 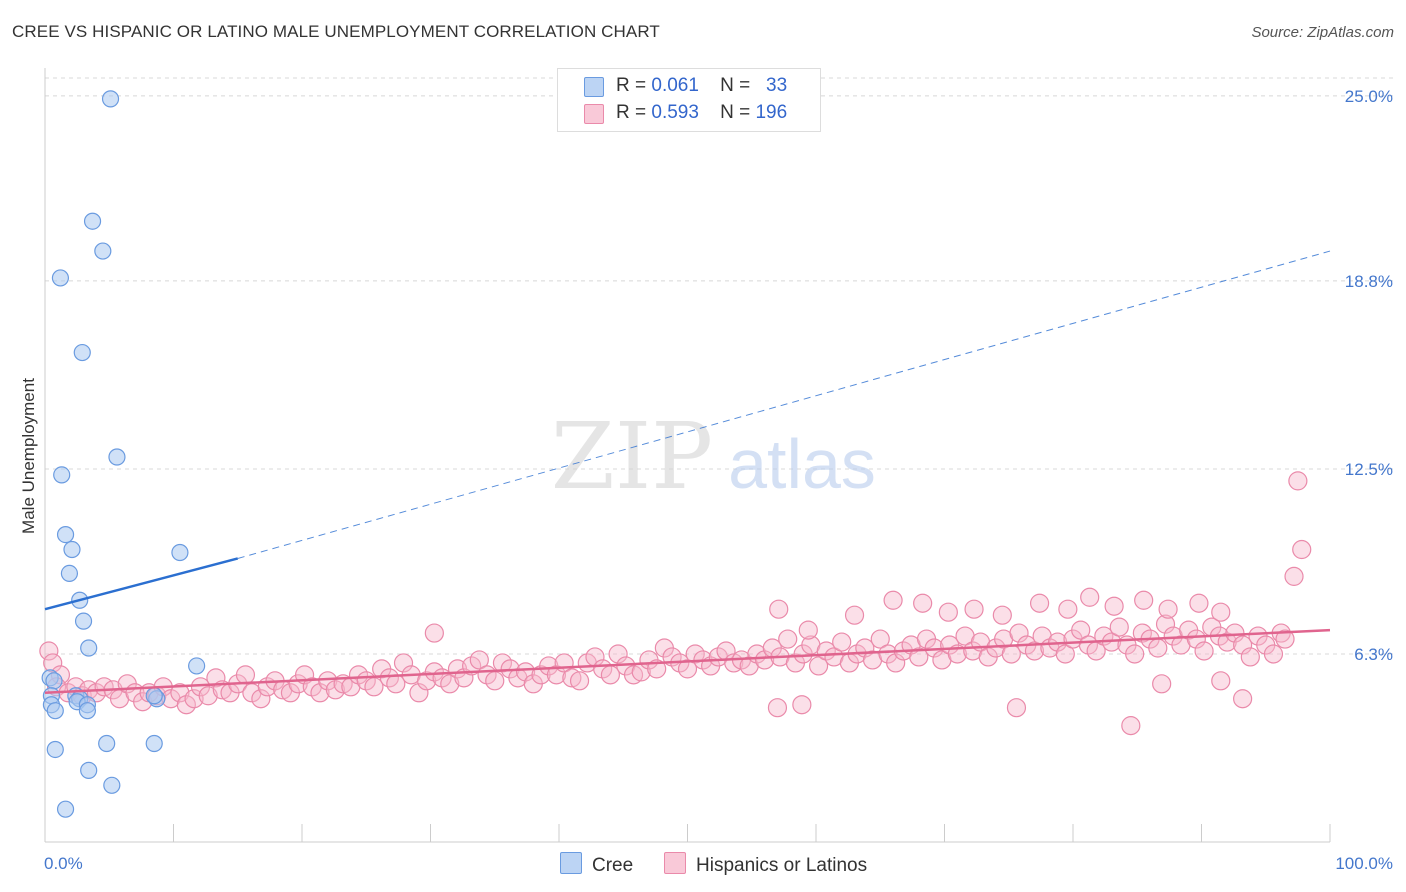 I want to click on trend-line-hispanics, so click(x=687, y=661).